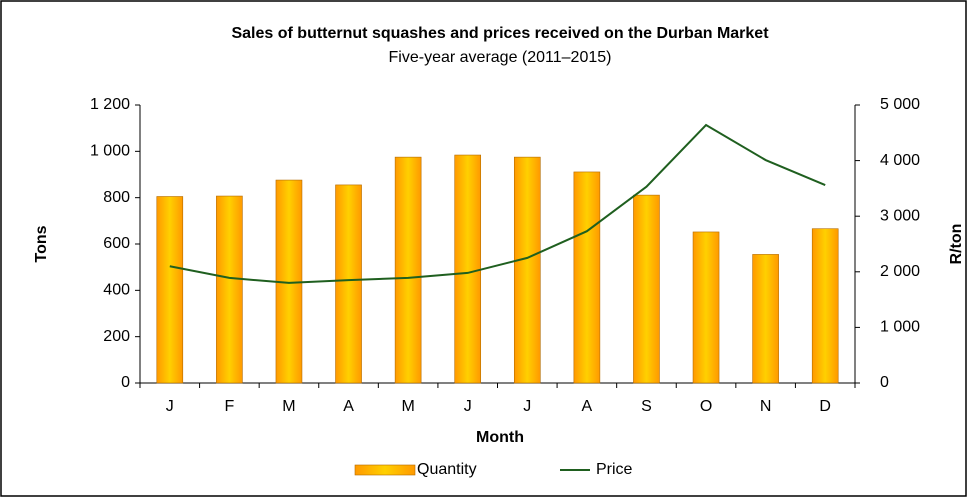  What do you see at coordinates (500, 437) in the screenshot?
I see `x-axis-label: Month` at bounding box center [500, 437].